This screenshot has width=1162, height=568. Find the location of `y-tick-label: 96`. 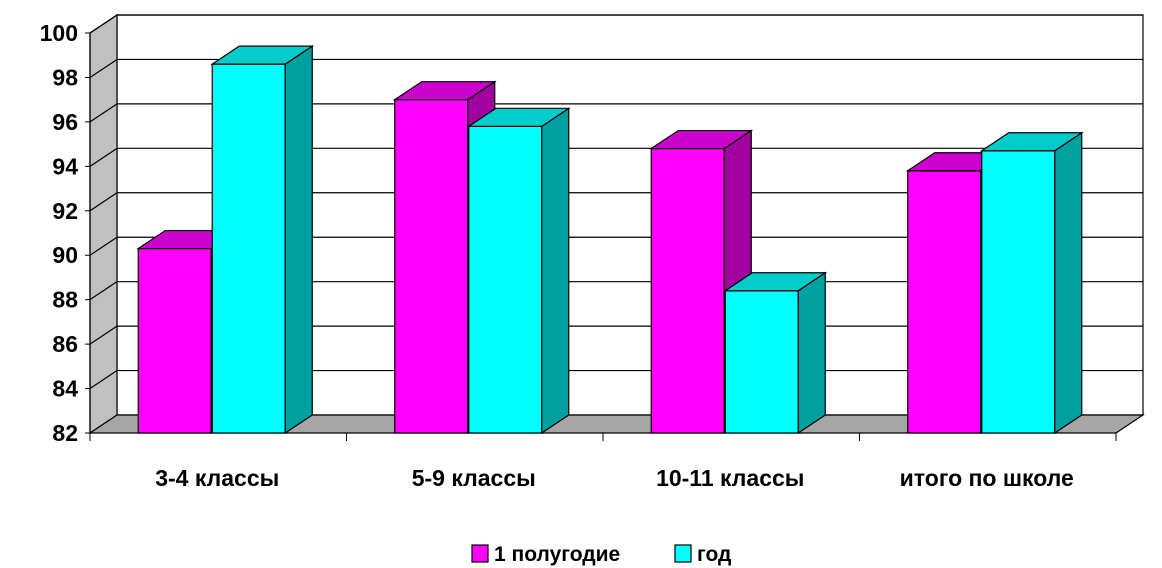

y-tick-label: 96 is located at coordinates (65, 122).